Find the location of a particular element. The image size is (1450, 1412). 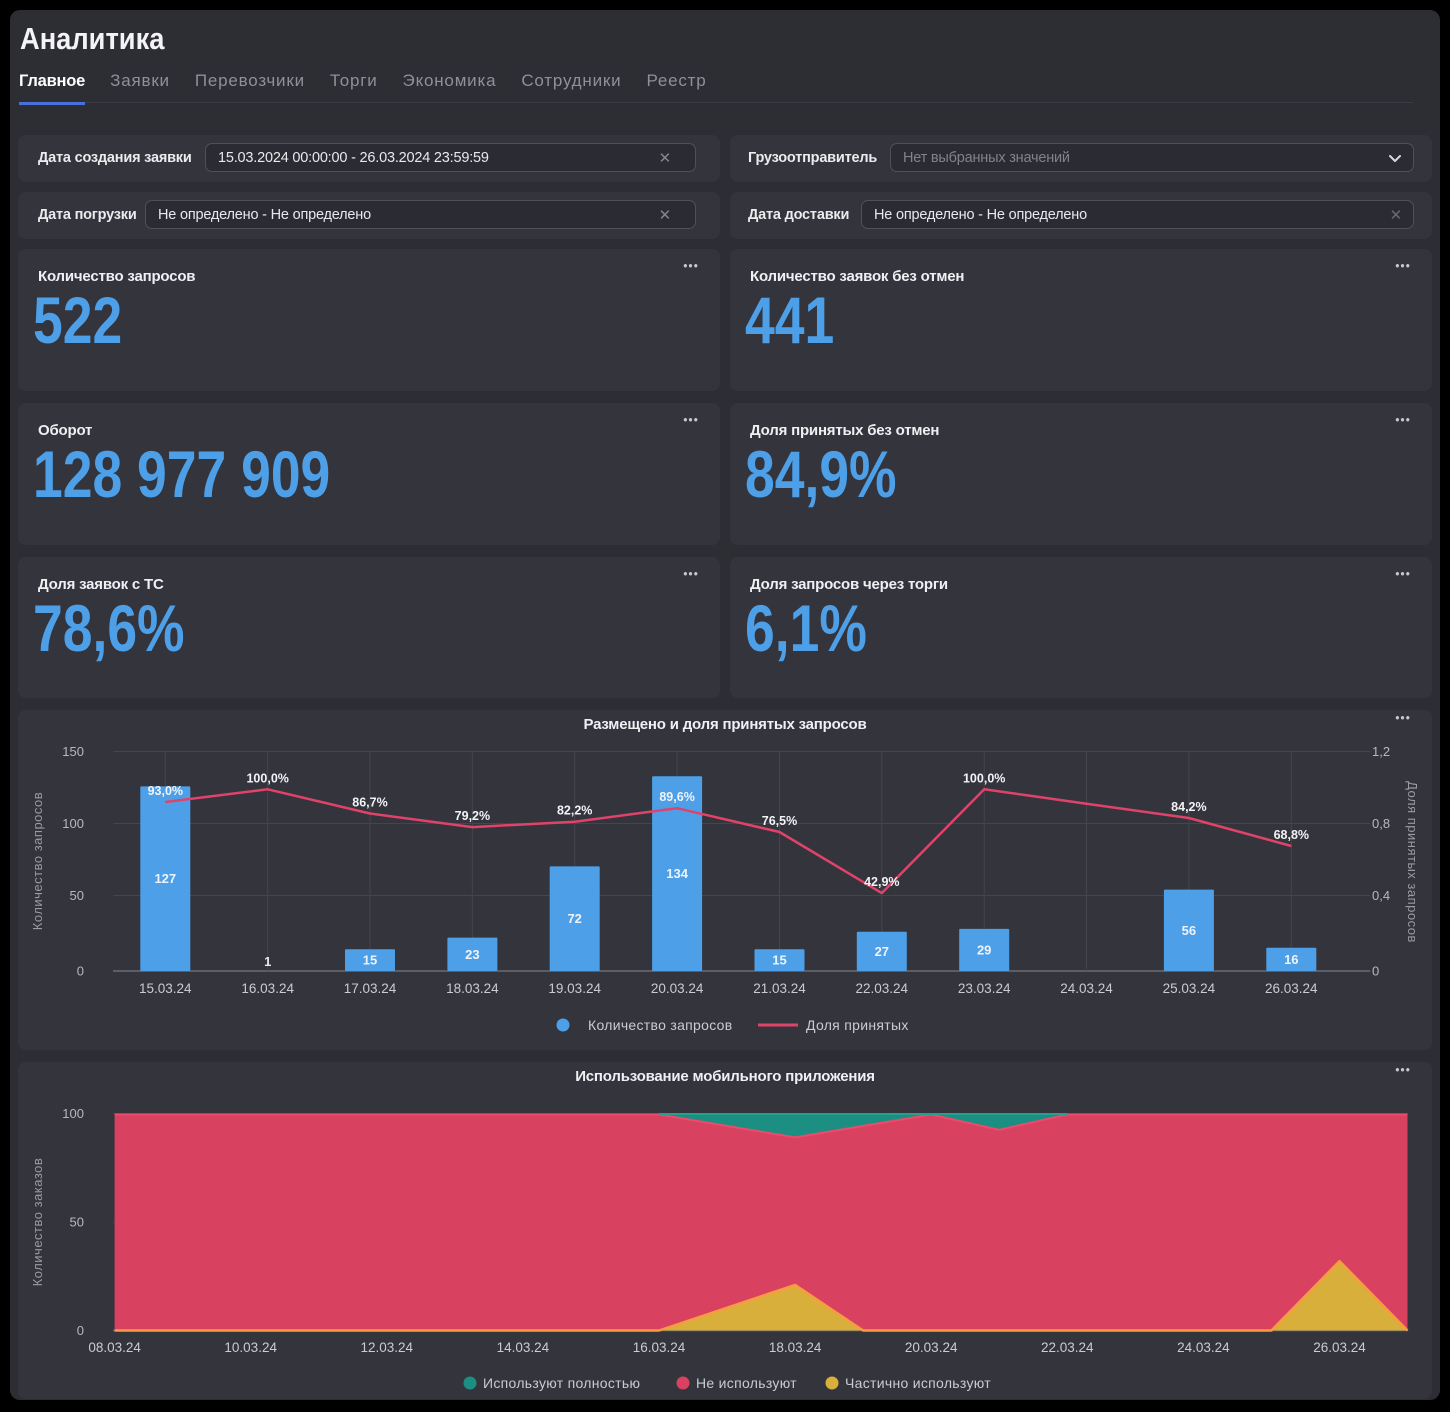

svg-text: 17.03.24 is located at coordinates (370, 988).